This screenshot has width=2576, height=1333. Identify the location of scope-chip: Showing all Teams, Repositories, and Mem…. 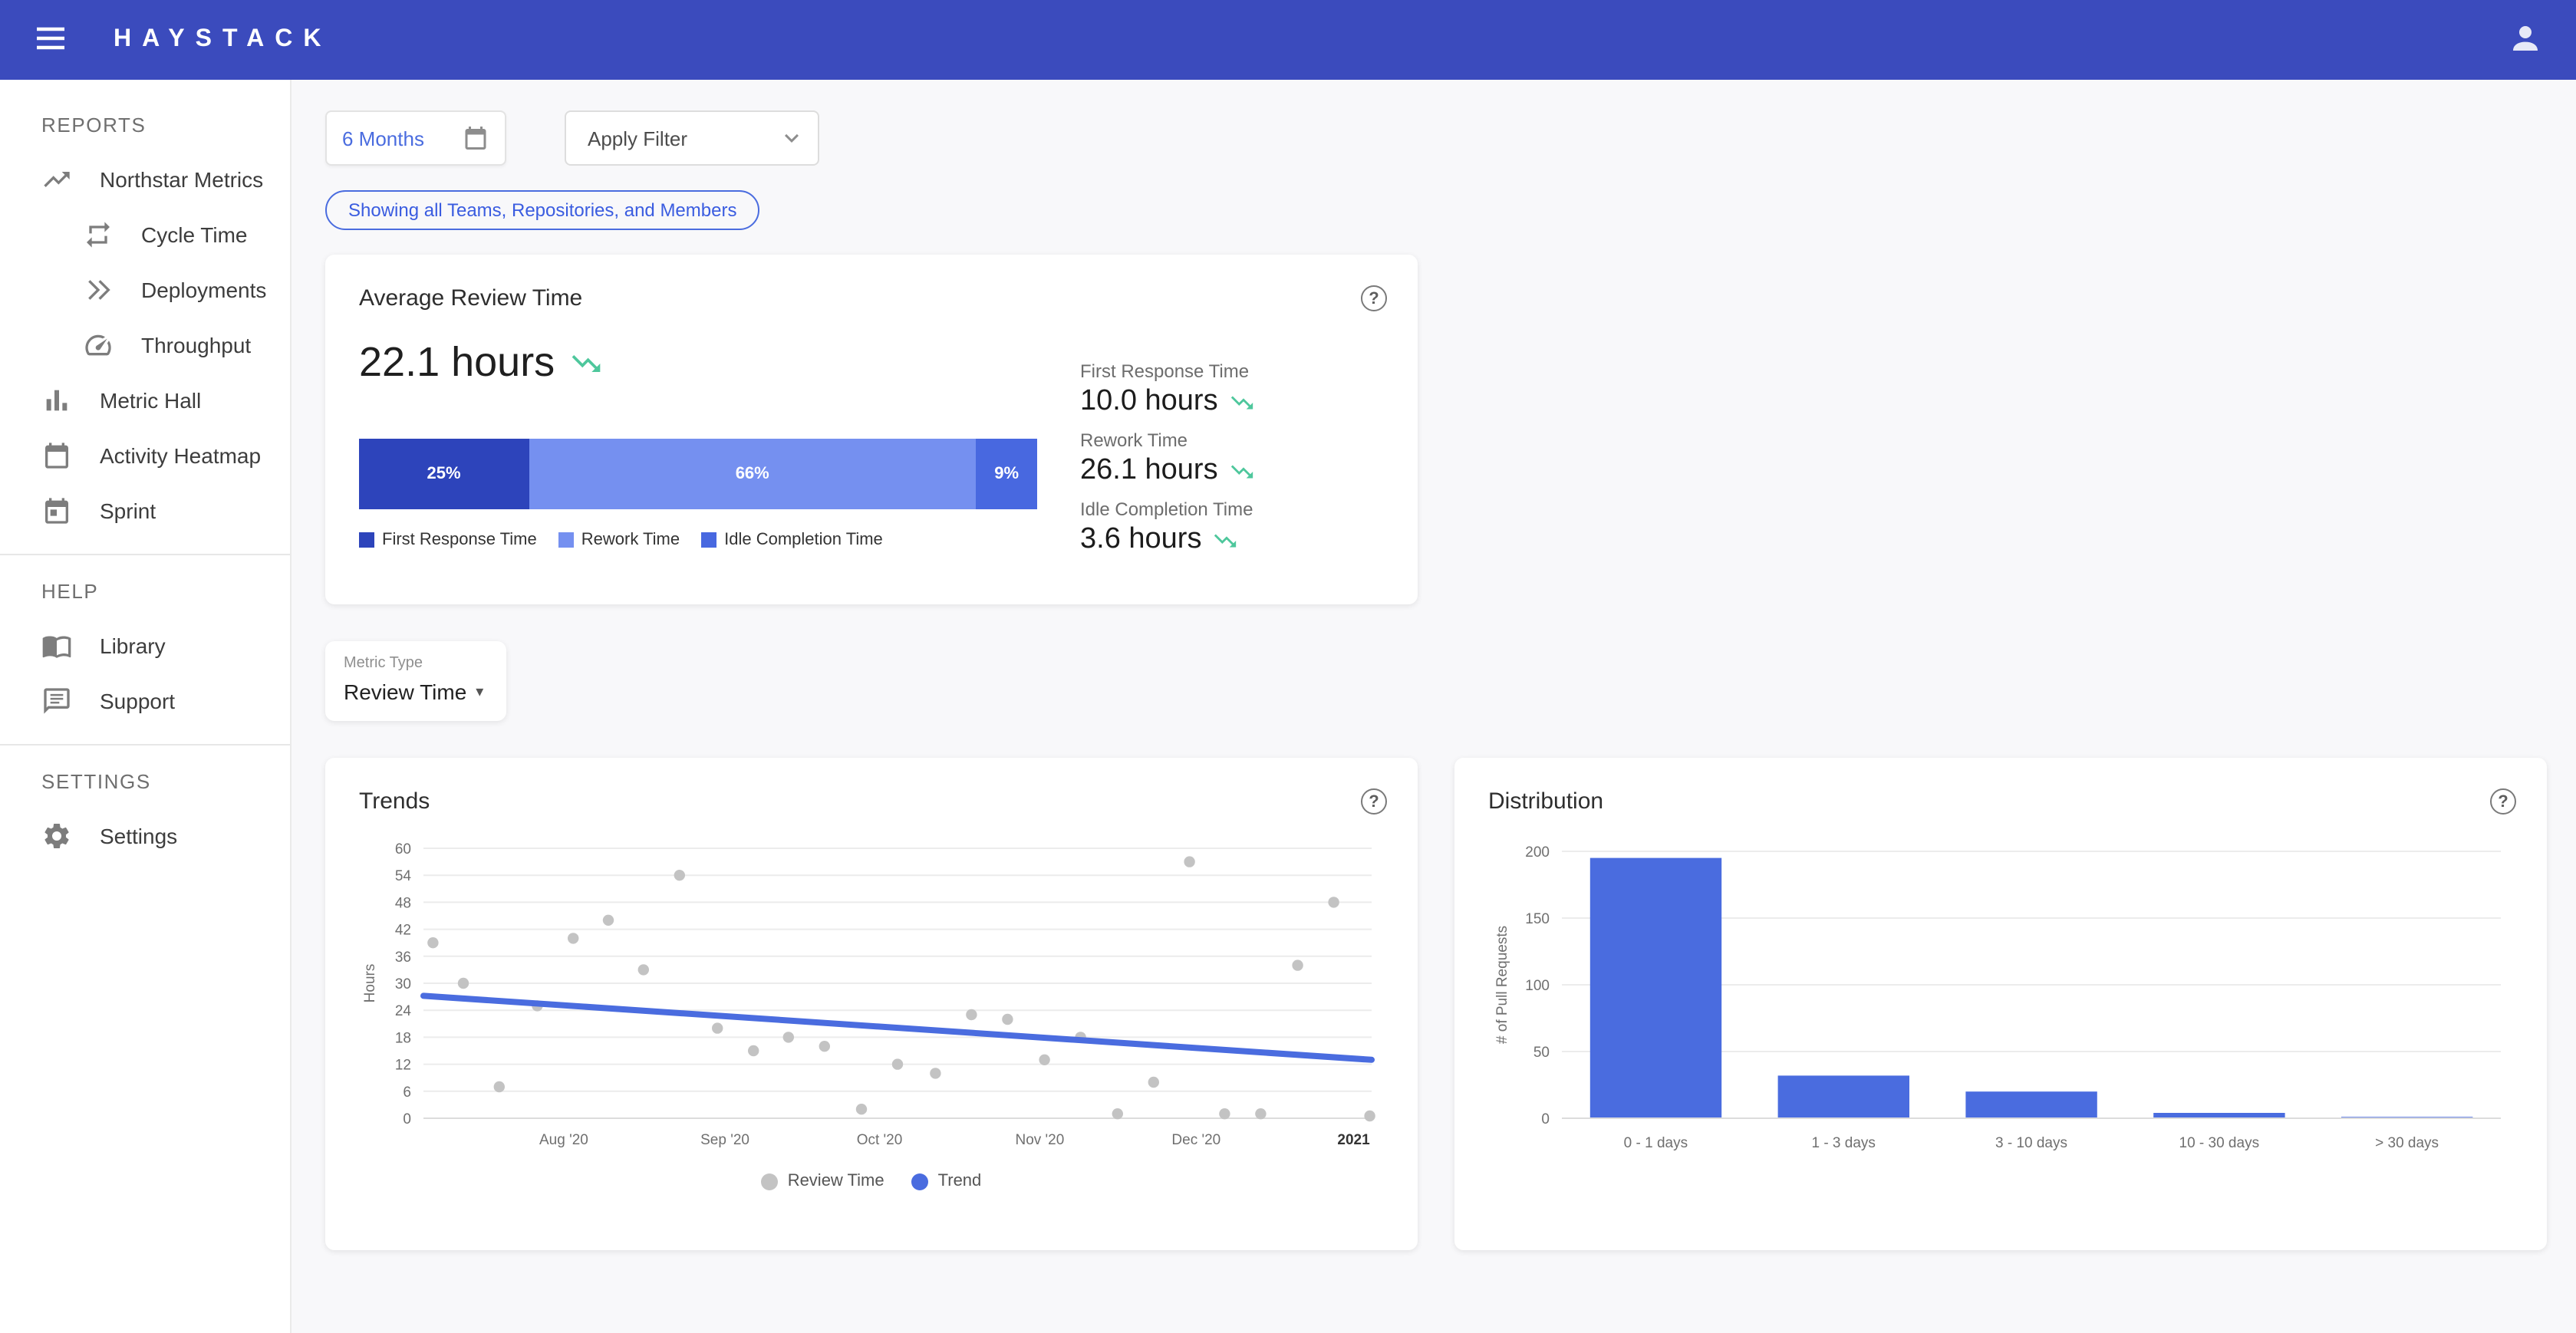
(542, 210).